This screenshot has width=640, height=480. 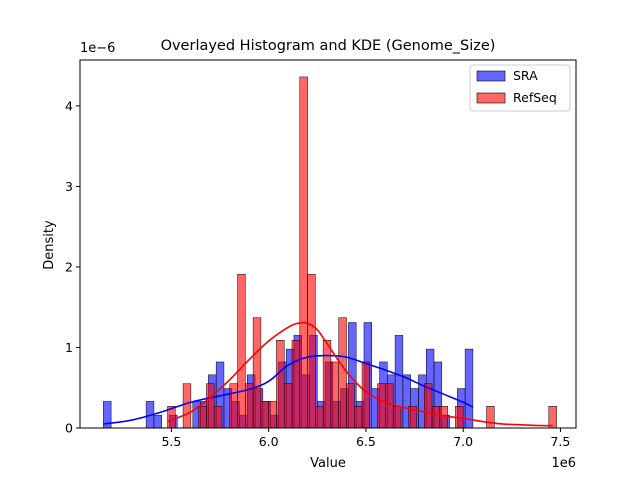 I want to click on y-tick-label: 1, so click(x=69, y=347).